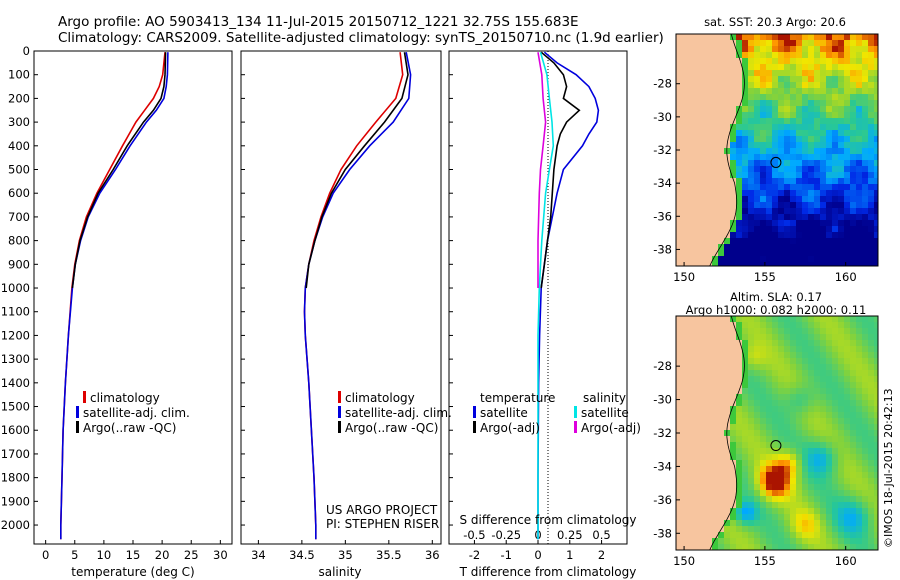 The width and height of the screenshot is (900, 580). I want to click on legend-satellite: satellite-adj. clim., so click(398, 413).